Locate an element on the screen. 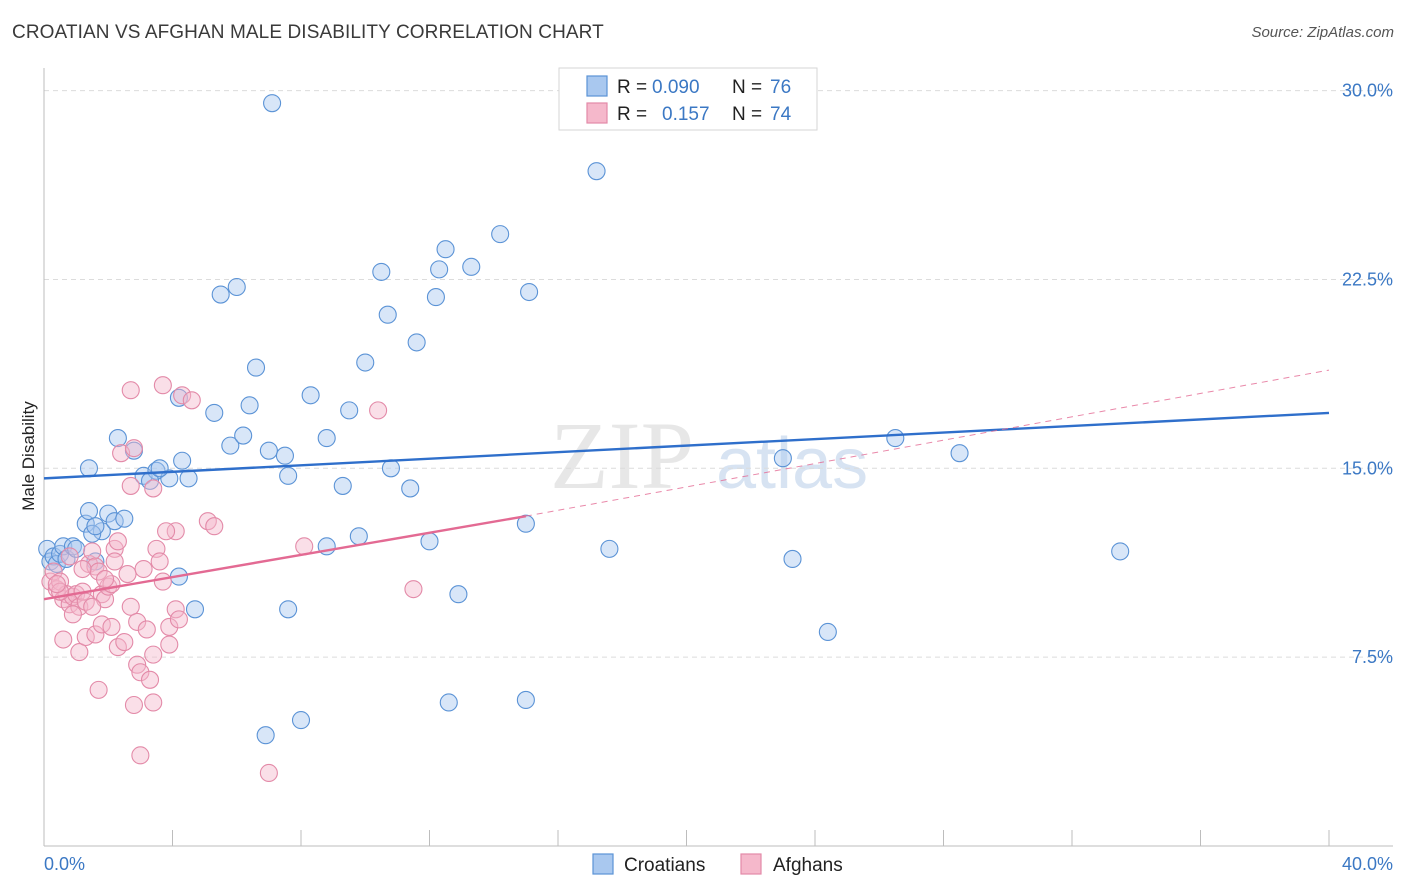  legend-bottom: Croatians Afghans is located at coordinates (717, 864).